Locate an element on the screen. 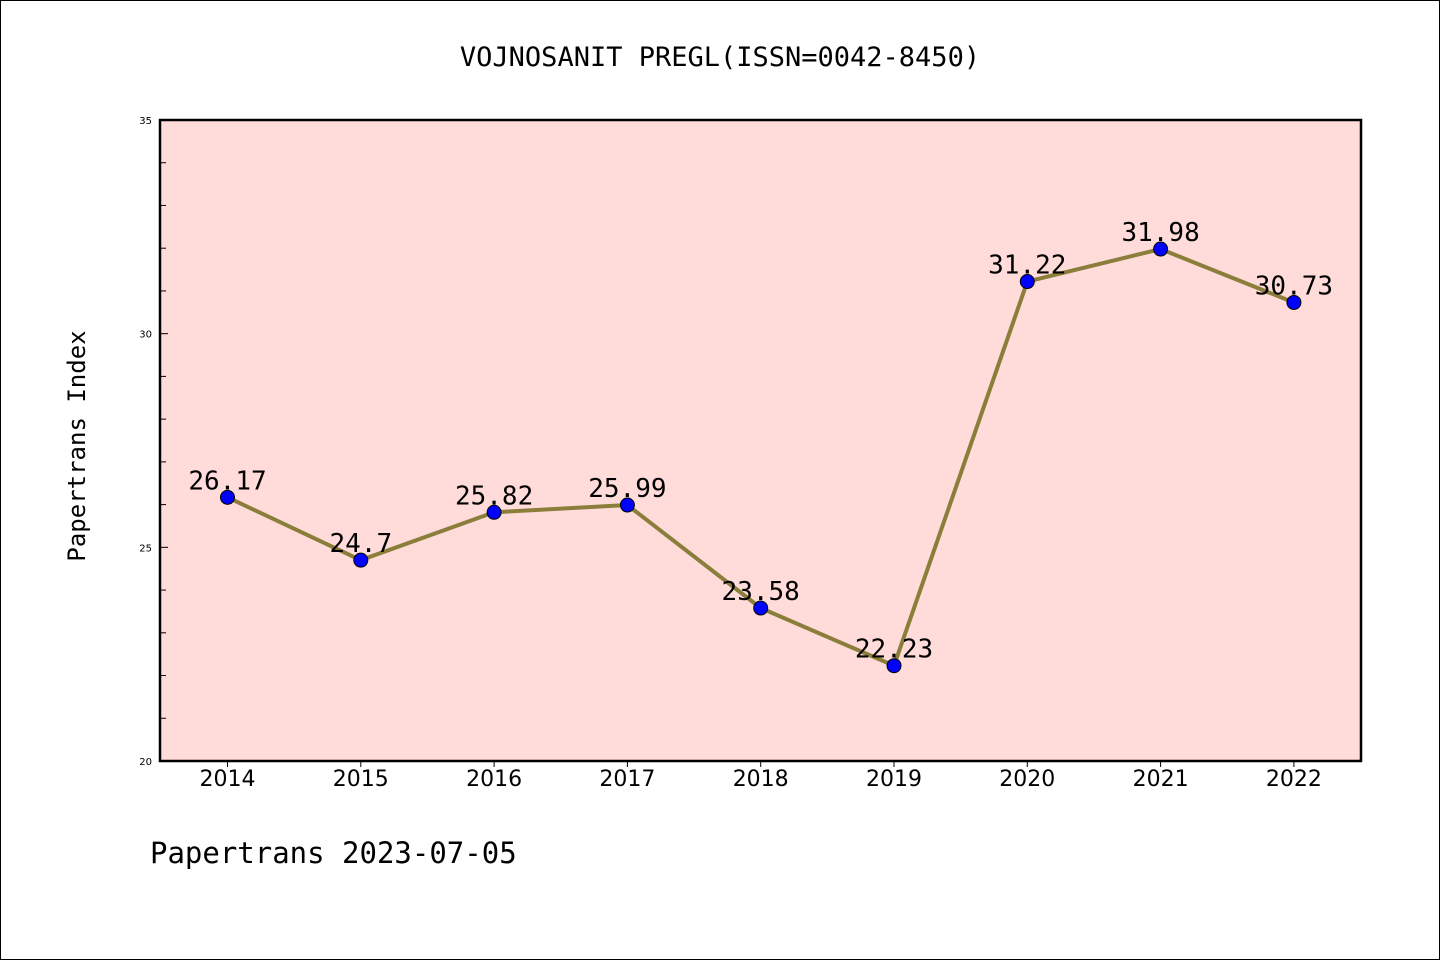 The height and width of the screenshot is (960, 1440). data-label: 30.73 is located at coordinates (1294, 286).